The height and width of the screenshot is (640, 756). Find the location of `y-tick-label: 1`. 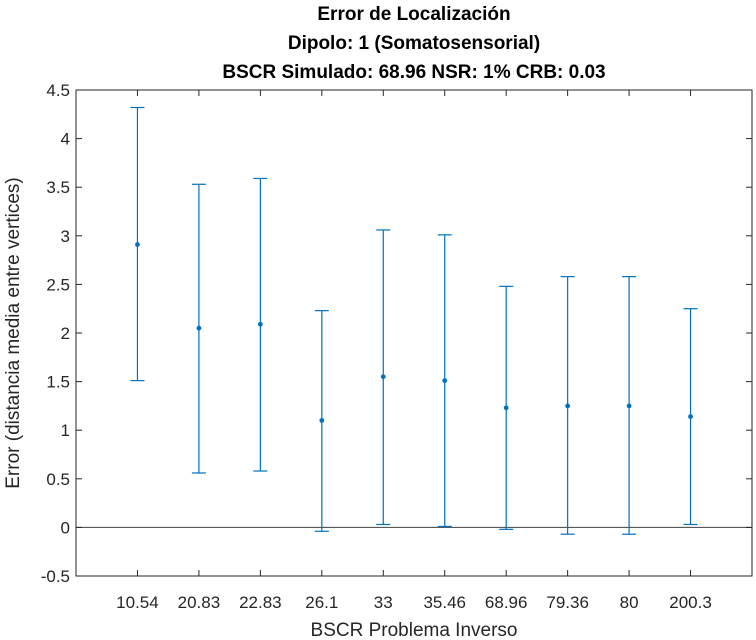

y-tick-label: 1 is located at coordinates (65, 430).